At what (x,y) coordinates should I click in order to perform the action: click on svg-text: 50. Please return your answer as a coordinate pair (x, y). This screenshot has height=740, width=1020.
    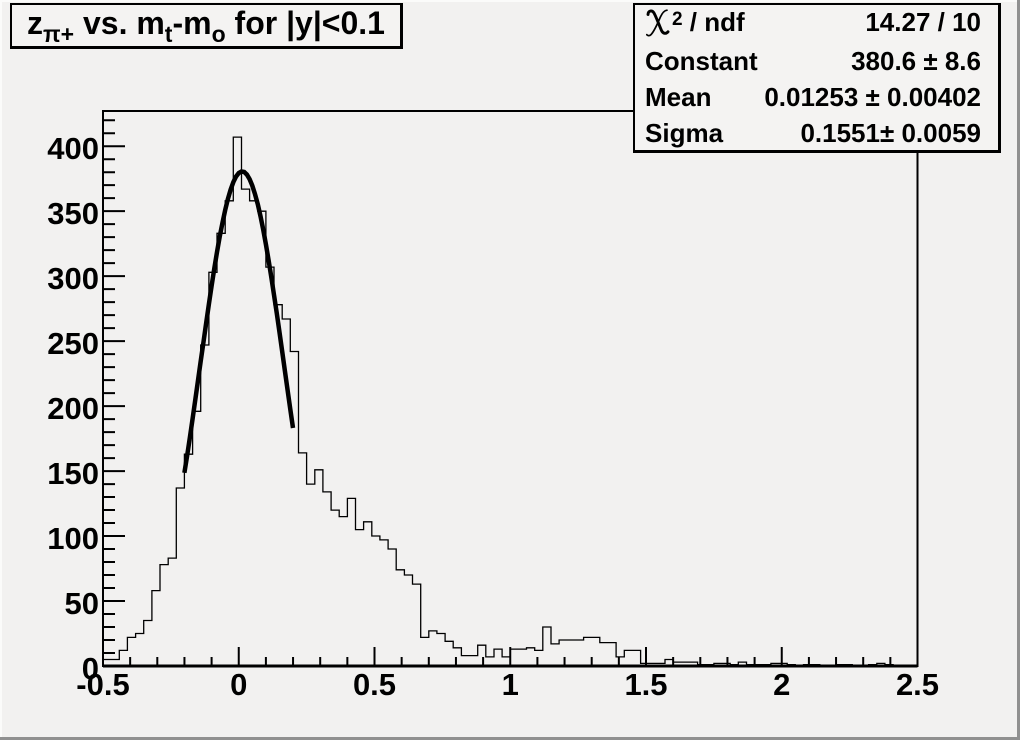
    Looking at the image, I should click on (82, 603).